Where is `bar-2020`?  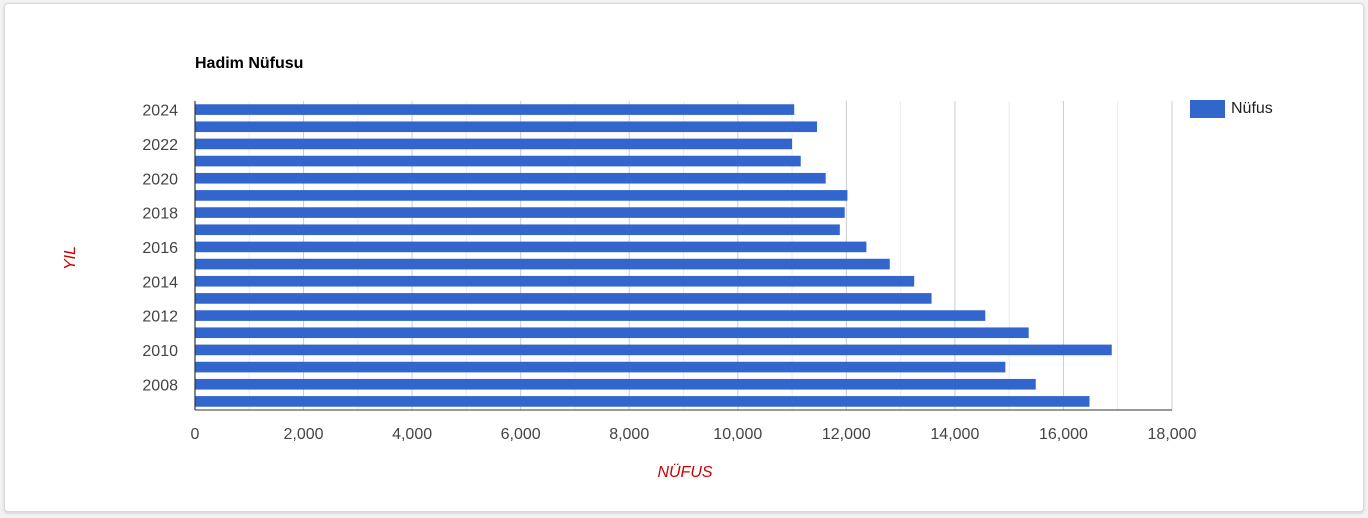 bar-2020 is located at coordinates (510, 178).